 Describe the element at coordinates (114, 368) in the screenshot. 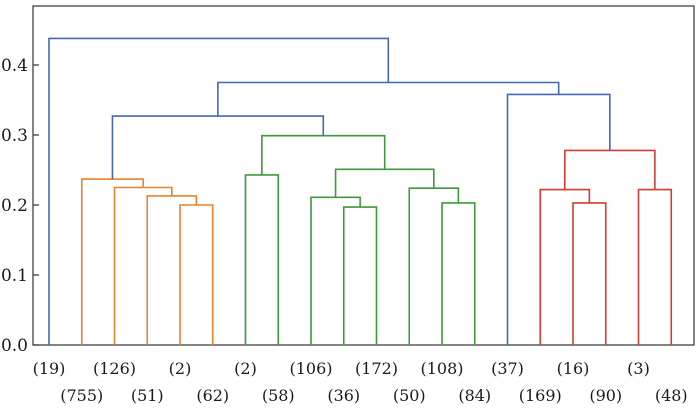

I see `leaf-label: (126)` at that location.